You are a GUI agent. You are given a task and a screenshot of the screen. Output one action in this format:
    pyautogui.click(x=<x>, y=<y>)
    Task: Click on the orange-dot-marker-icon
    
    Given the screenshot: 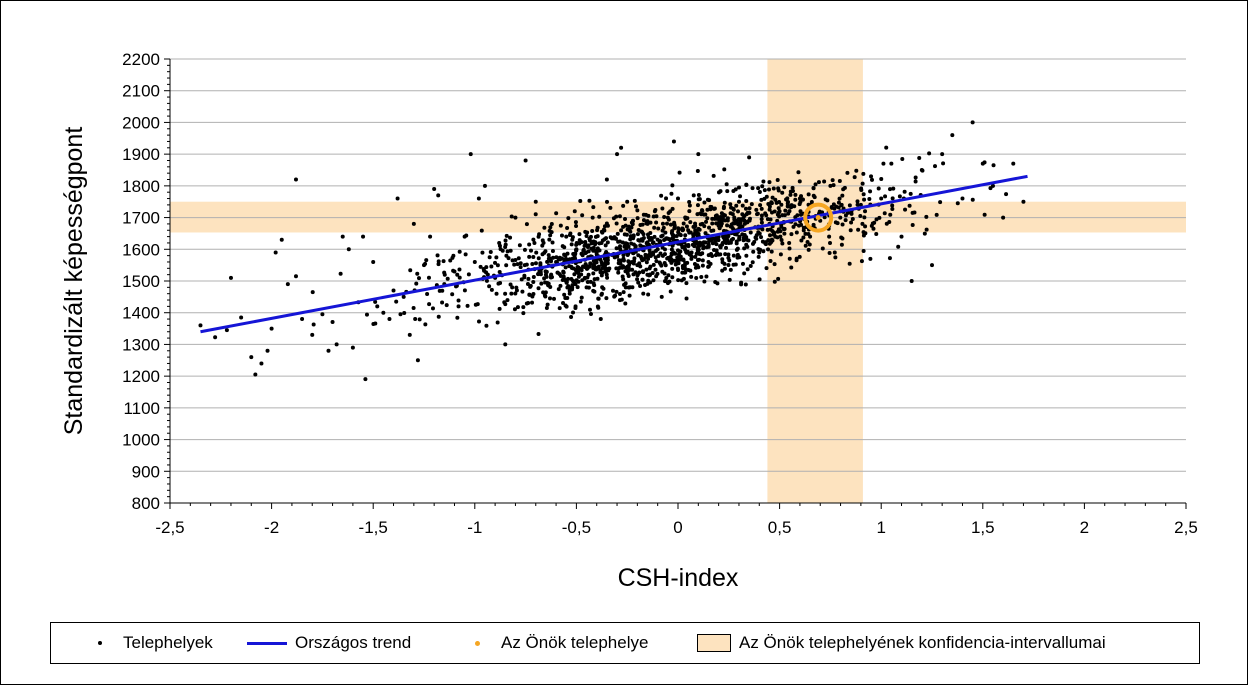 What is the action you would take?
    pyautogui.click(x=478, y=643)
    